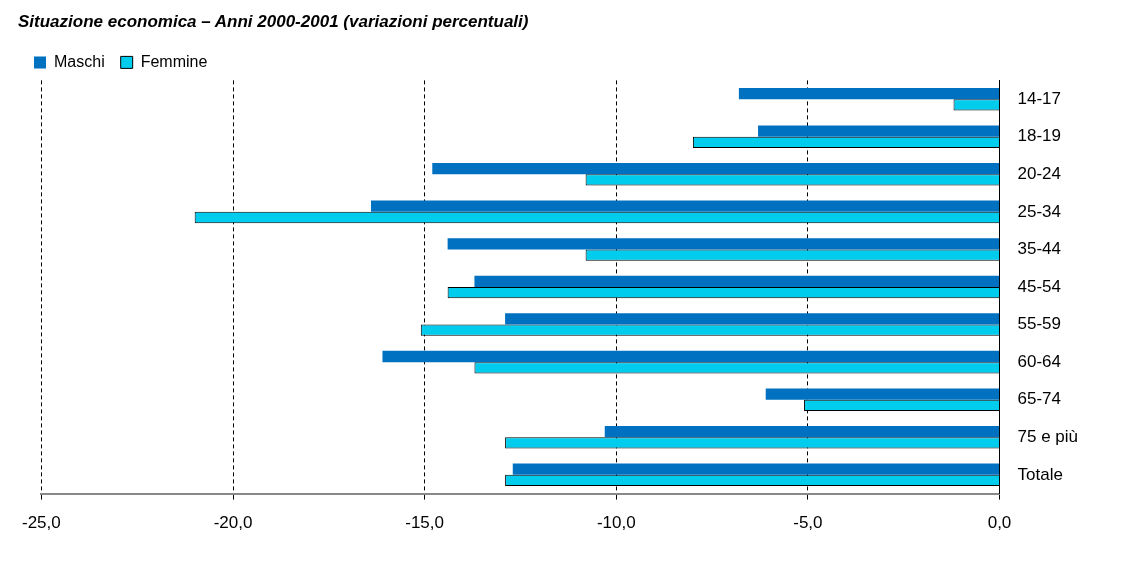 This screenshot has height=570, width=1128. Describe the element at coordinates (808, 523) in the screenshot. I see `x-tick-label: -5,0` at that location.